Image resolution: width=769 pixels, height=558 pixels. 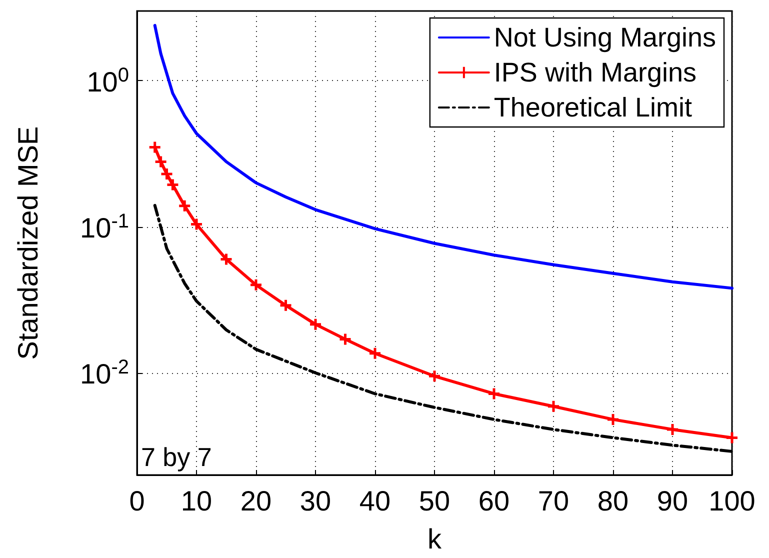 What do you see at coordinates (605, 37) in the screenshot?
I see `legend-label: Not Using Margins` at bounding box center [605, 37].